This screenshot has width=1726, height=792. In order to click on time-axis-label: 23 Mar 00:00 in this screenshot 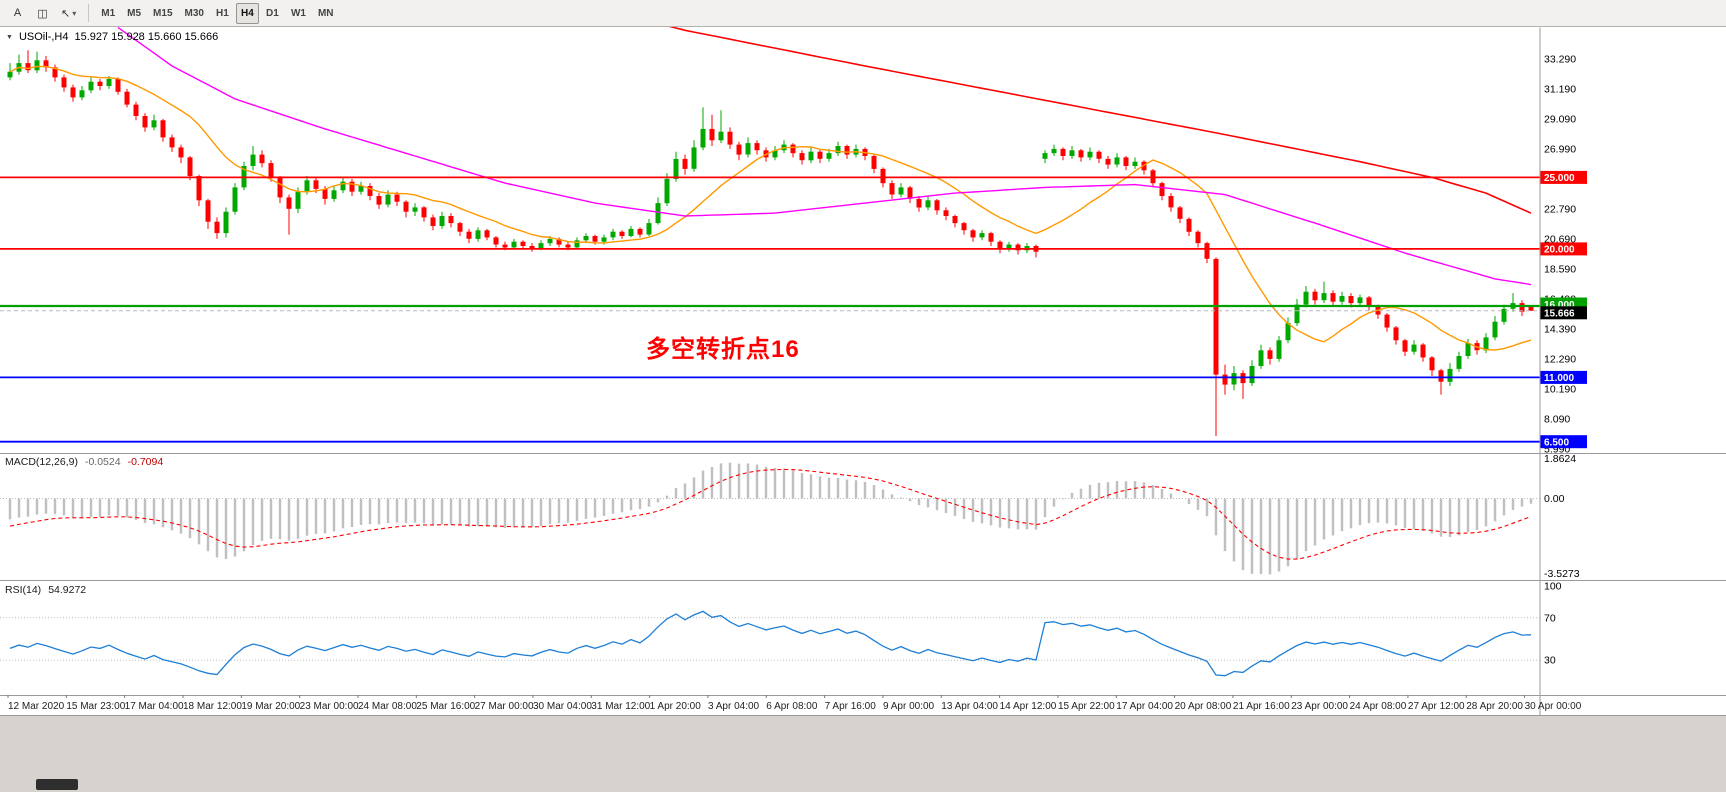, I will do `click(329, 706)`.